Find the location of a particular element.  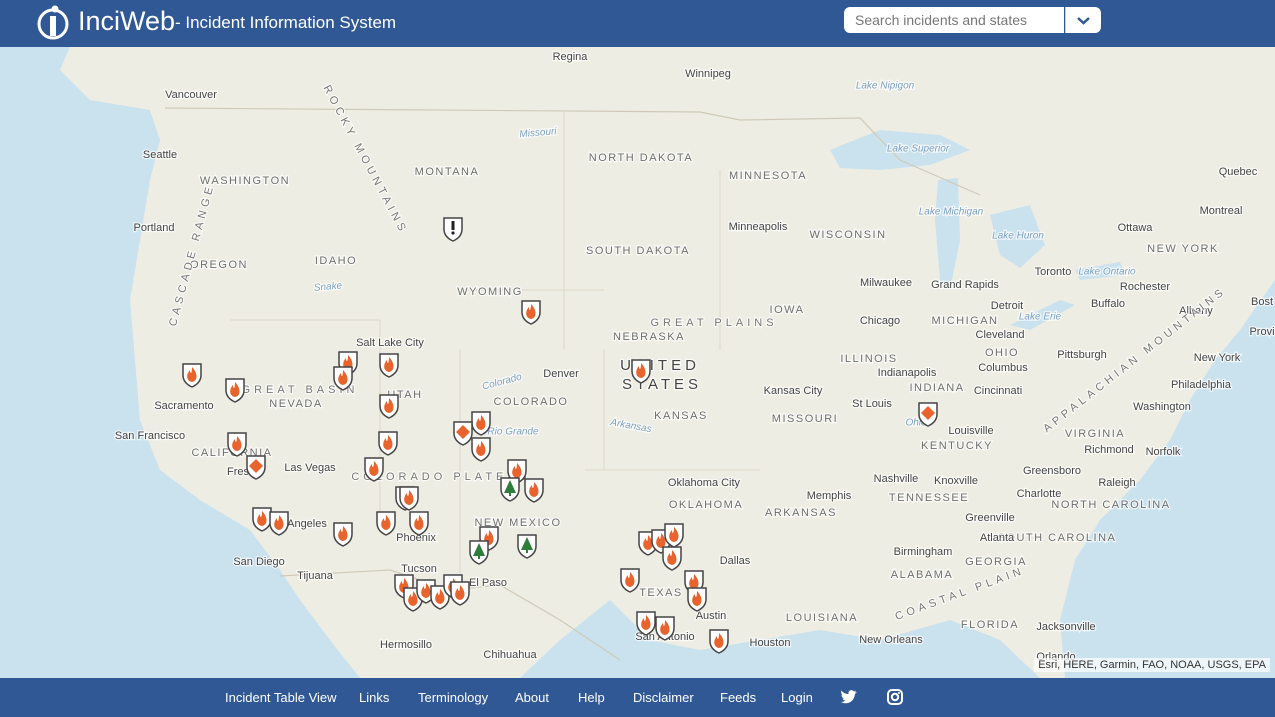

map-label: Denver is located at coordinates (561, 374).